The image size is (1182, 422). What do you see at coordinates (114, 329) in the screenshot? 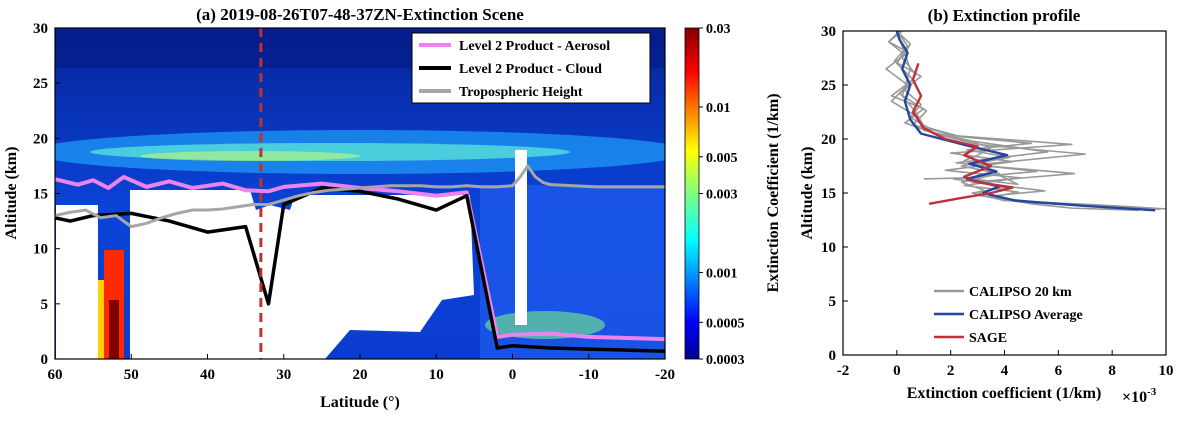
I see `dust-plume-core` at bounding box center [114, 329].